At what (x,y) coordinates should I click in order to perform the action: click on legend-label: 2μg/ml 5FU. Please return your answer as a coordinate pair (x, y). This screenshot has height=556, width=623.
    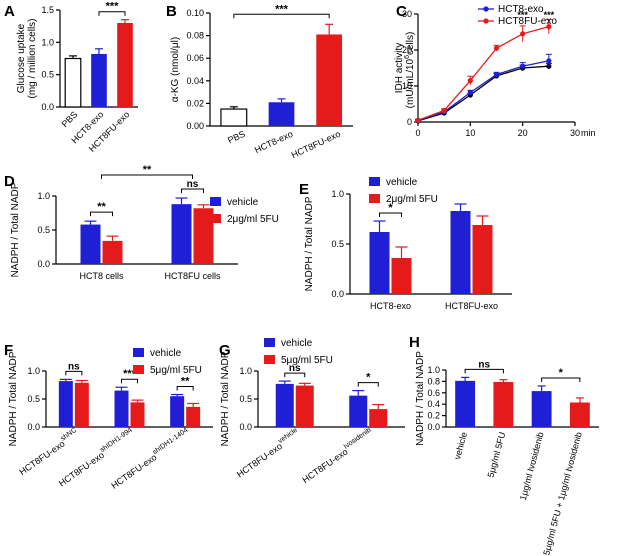
    Looking at the image, I should click on (253, 219).